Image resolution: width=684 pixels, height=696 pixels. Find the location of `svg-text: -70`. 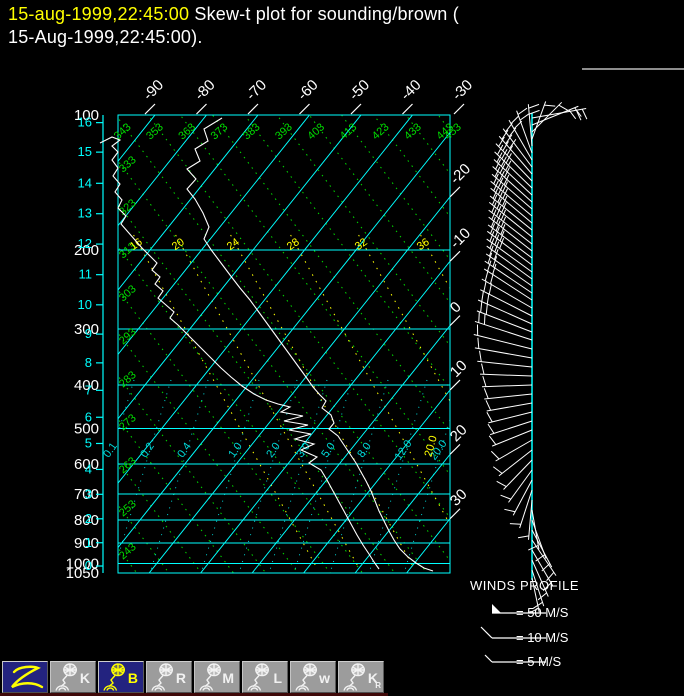

svg-text: -70 is located at coordinates (256, 89).